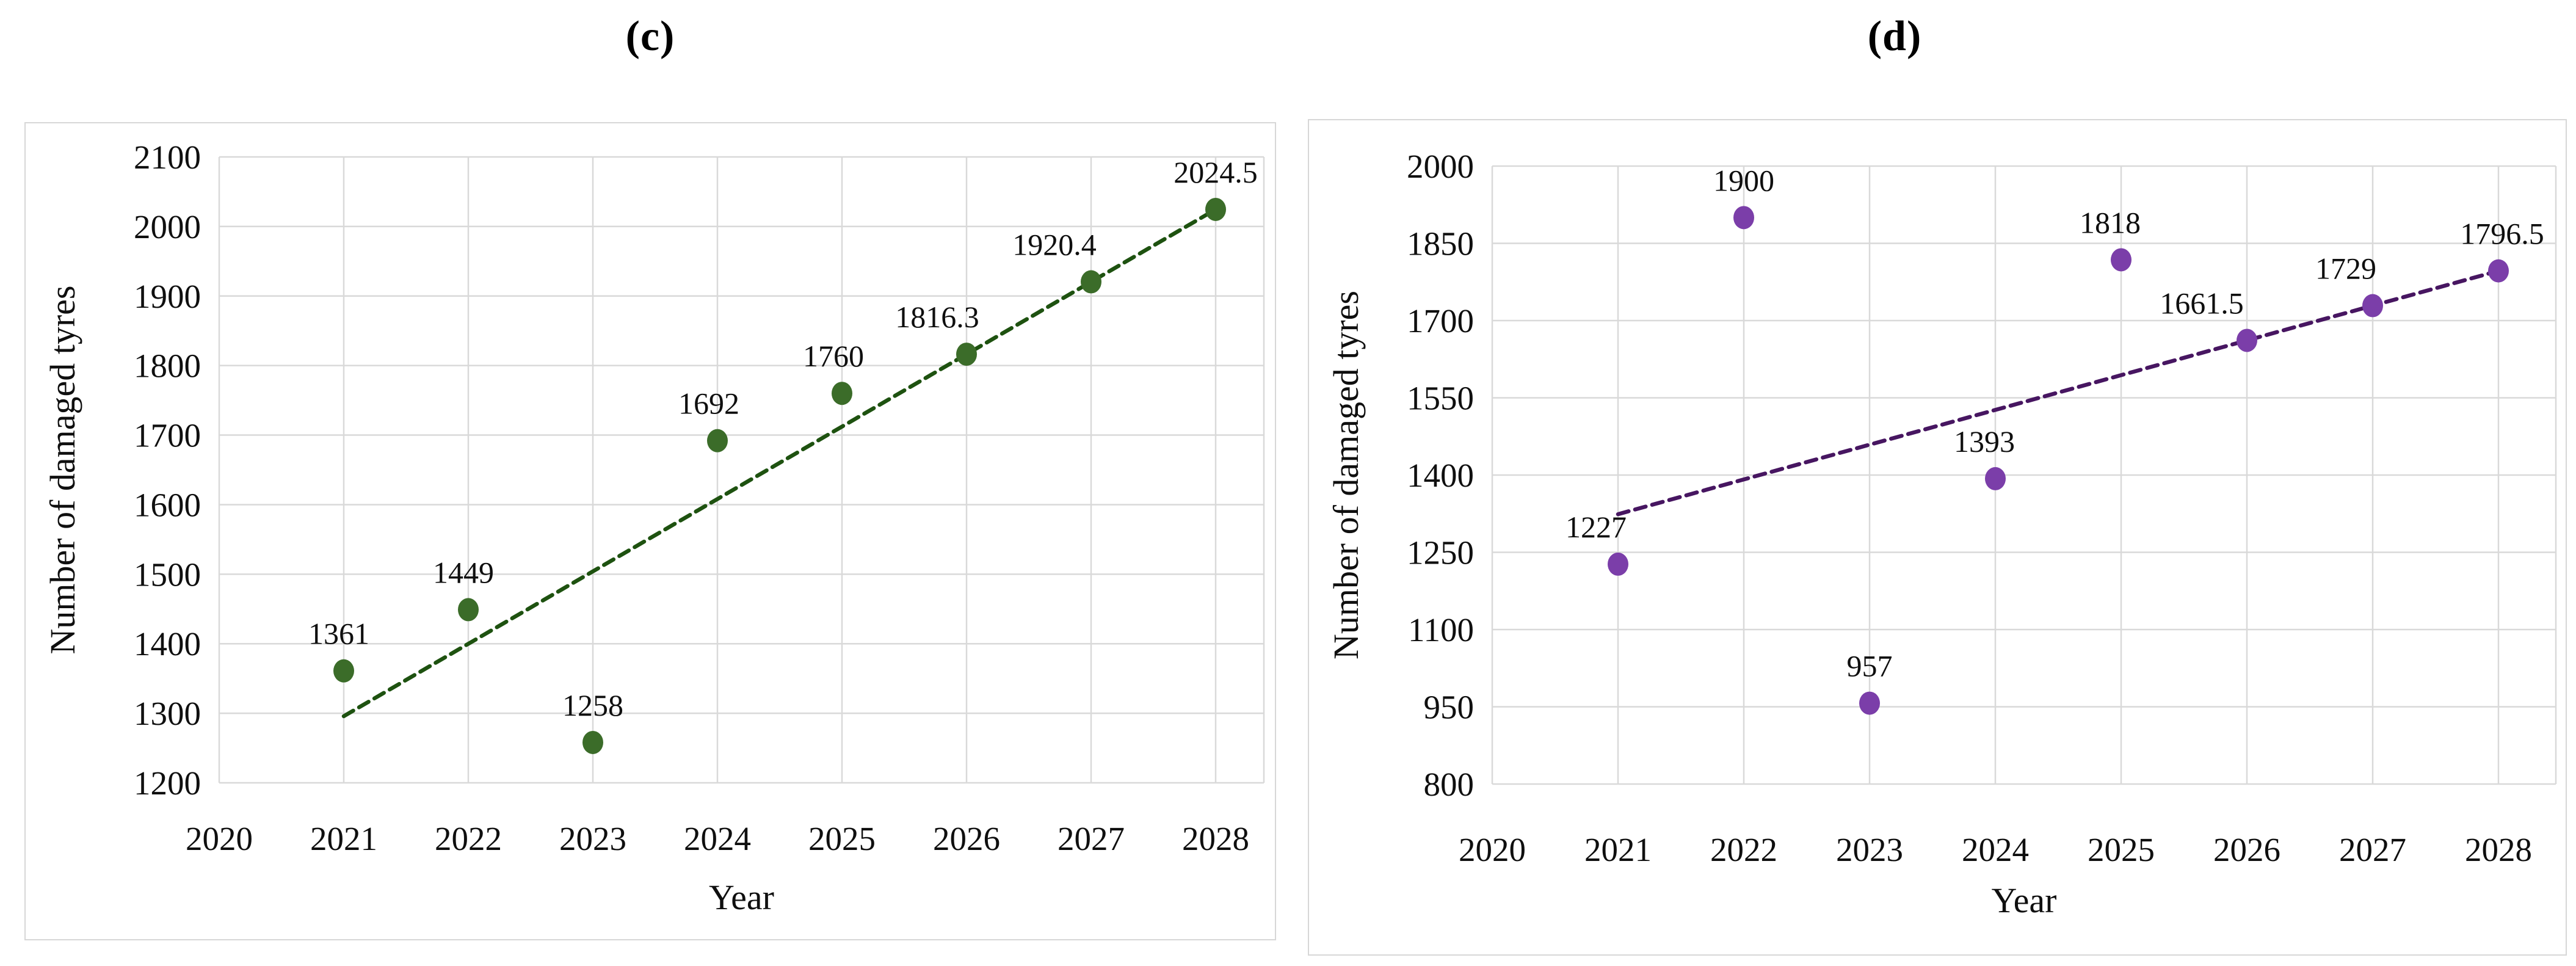 The width and height of the screenshot is (2576, 966). Describe the element at coordinates (167, 470) in the screenshot. I see `y-axis-tick-labels: 1200 1300 1400 1500 1600 1700 1800 1900 2000 2100` at that location.